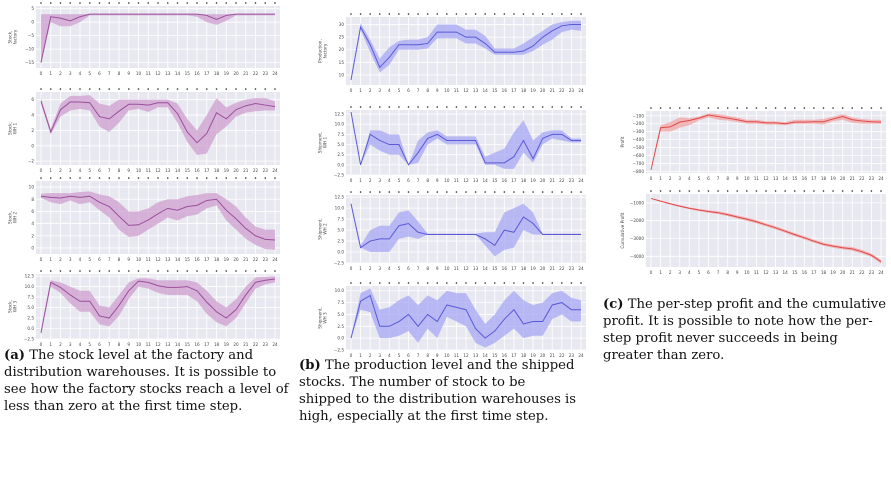  Describe the element at coordinates (29, 49) in the screenshot. I see `y-tick-label: −10` at that location.